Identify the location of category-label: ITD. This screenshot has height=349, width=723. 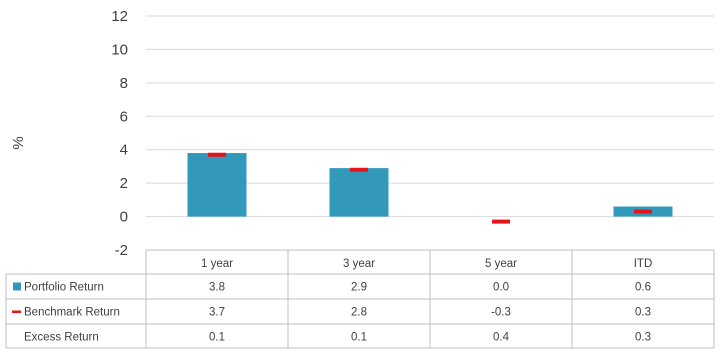
(643, 264).